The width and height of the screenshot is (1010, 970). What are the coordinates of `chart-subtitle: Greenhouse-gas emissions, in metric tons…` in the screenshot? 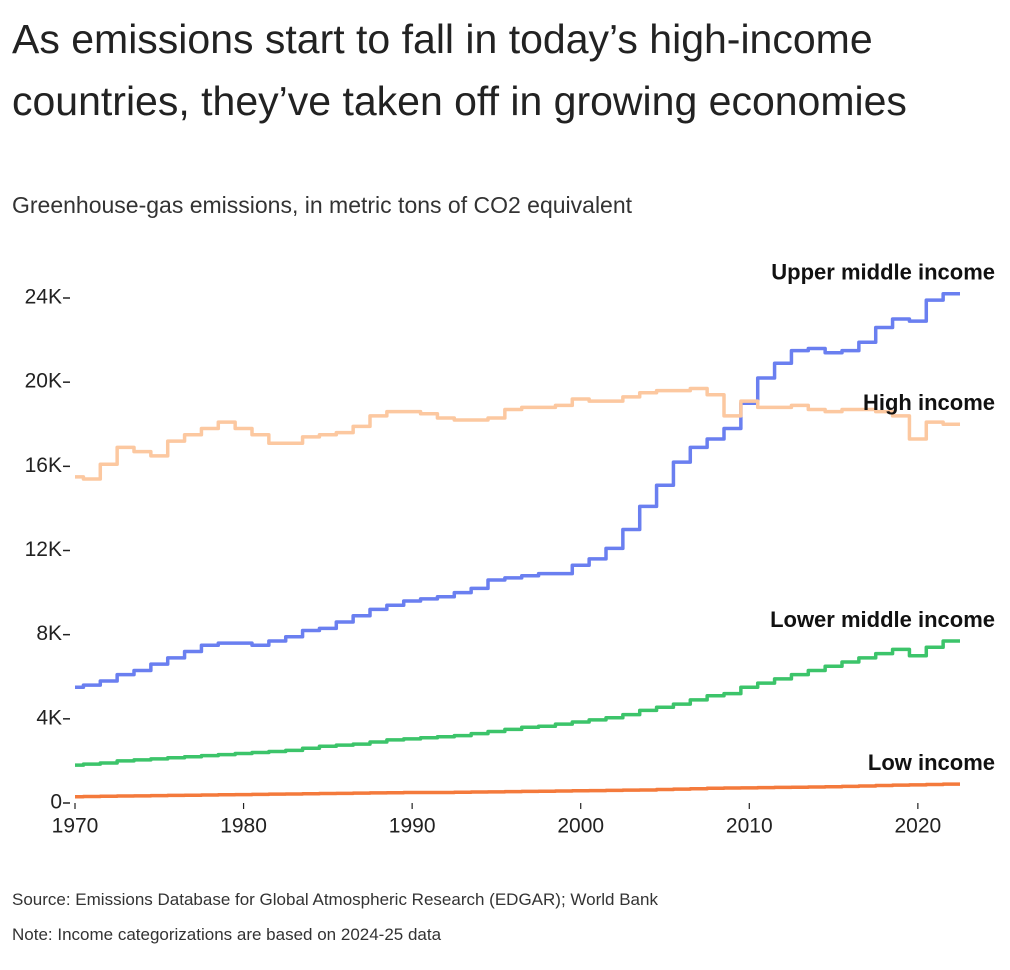 It's located at (322, 205).